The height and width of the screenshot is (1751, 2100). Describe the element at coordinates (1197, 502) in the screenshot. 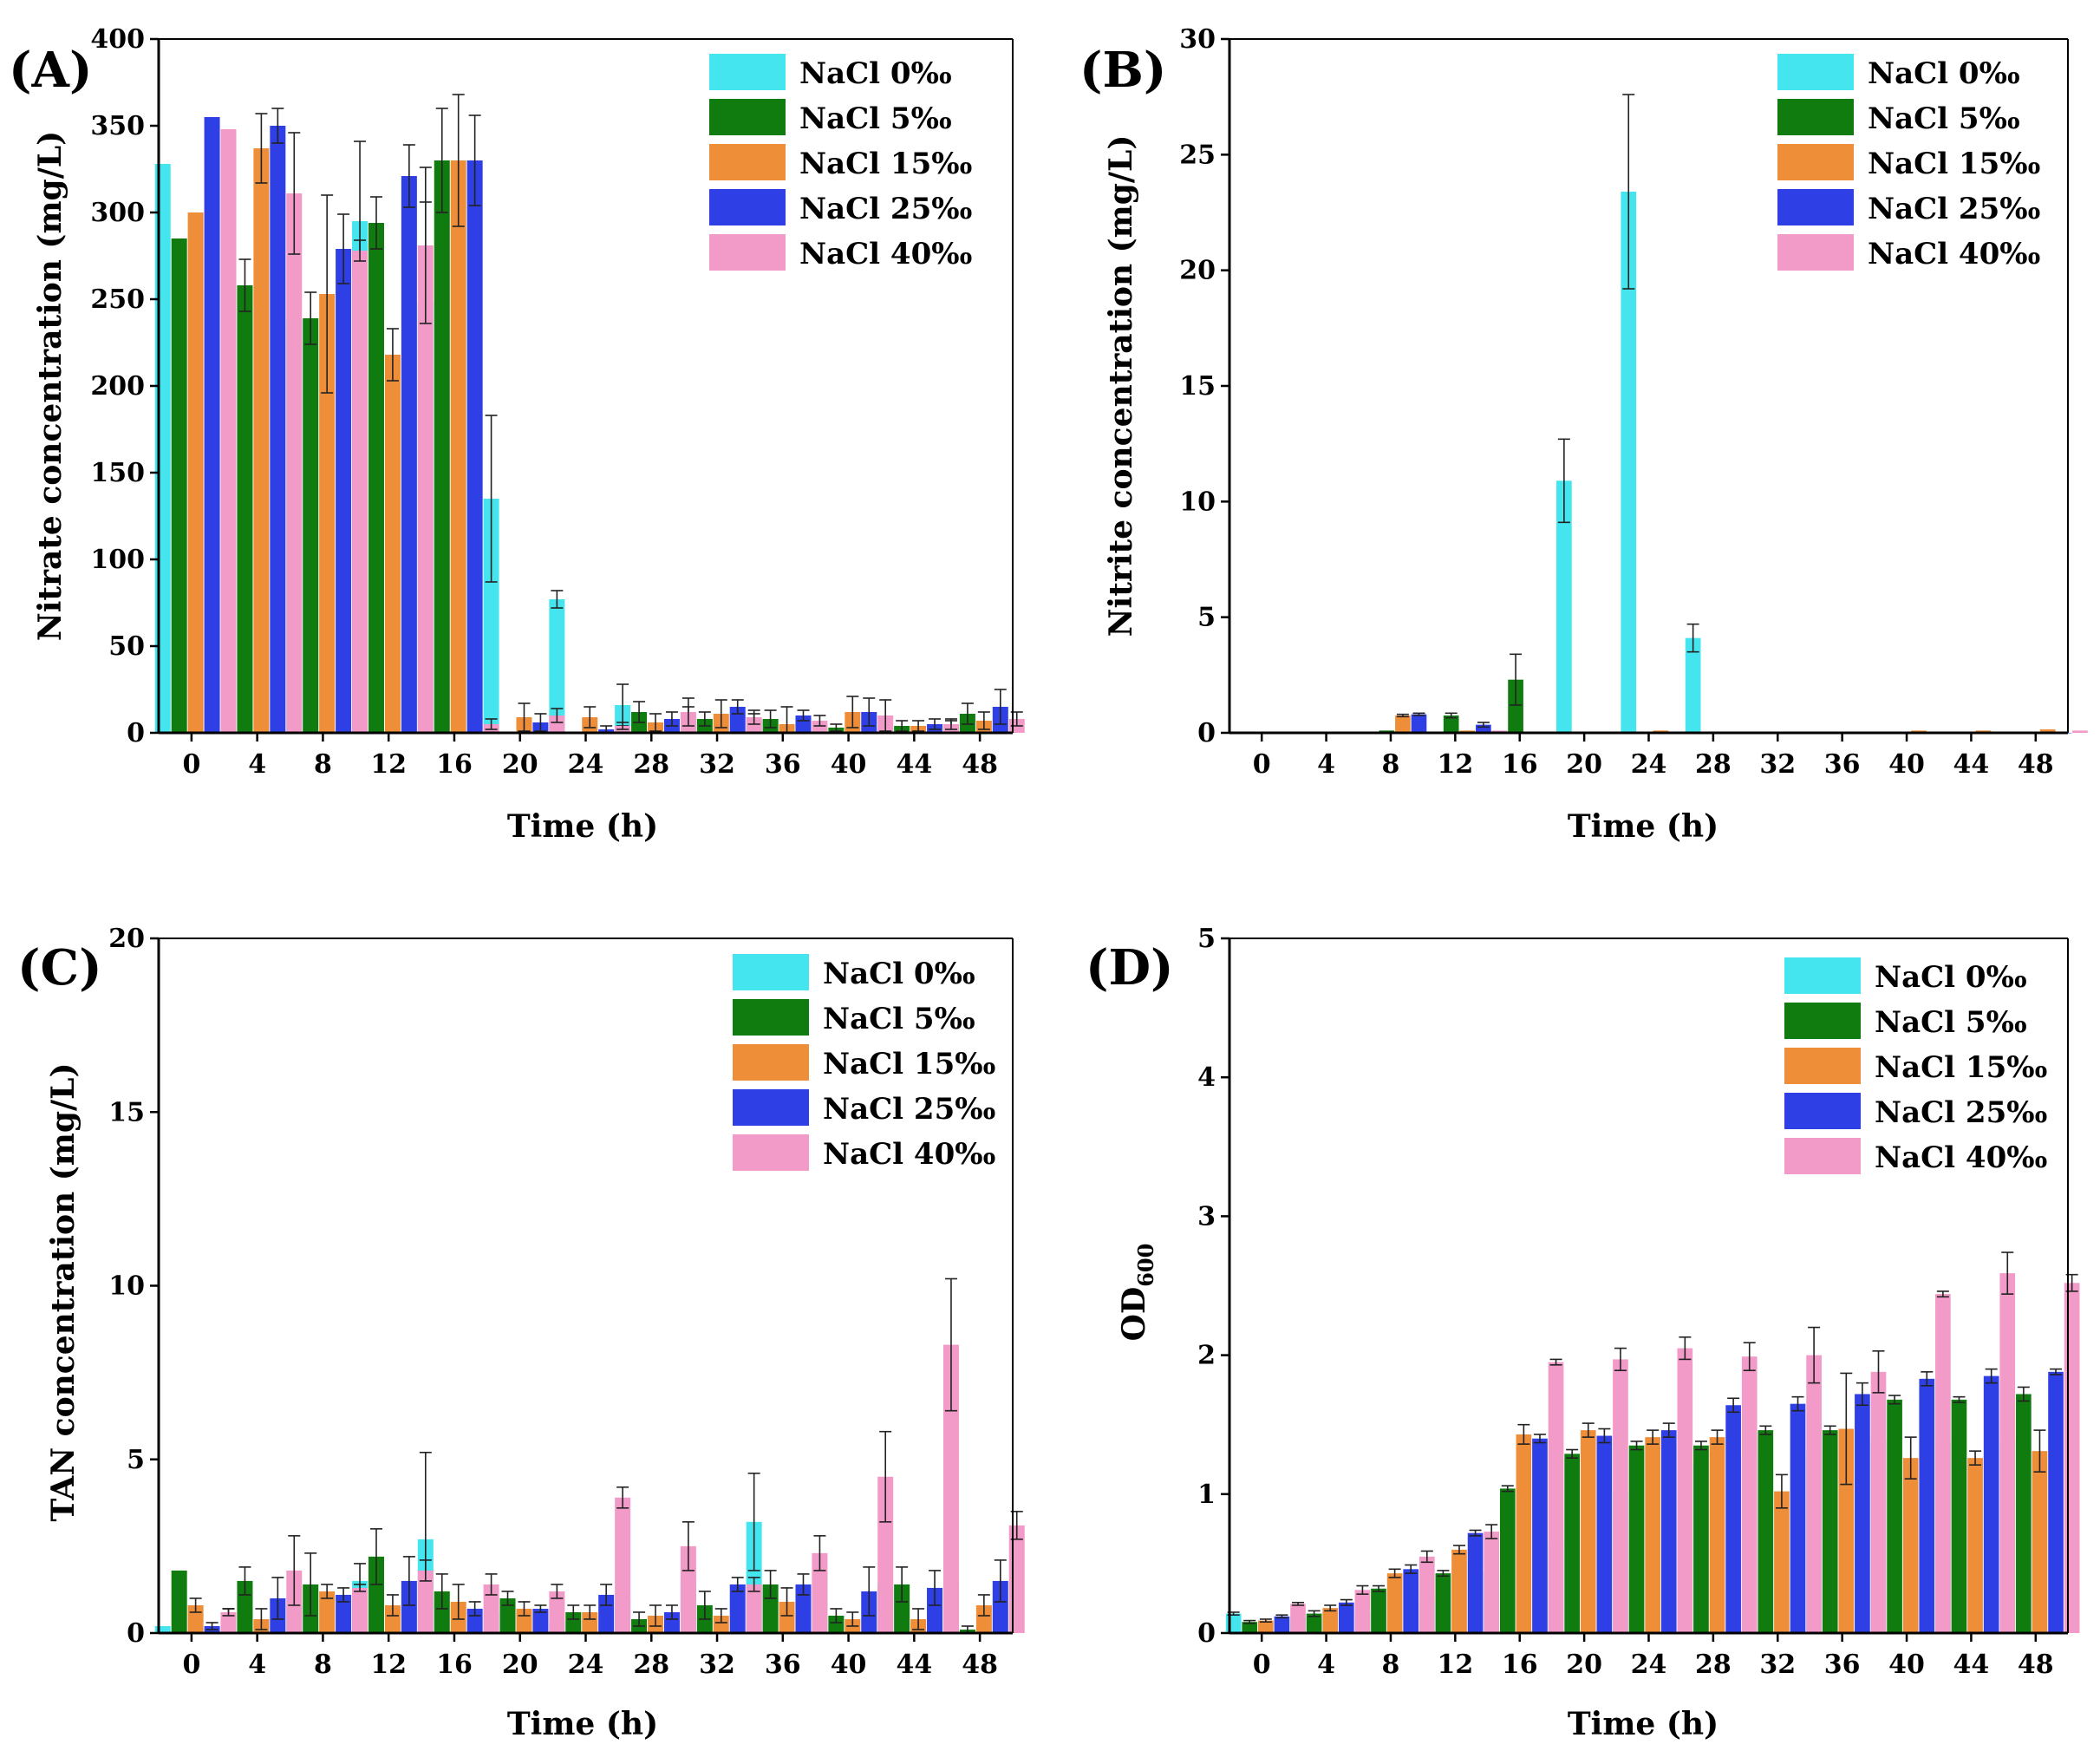

I see `y-tick-label: 10` at that location.